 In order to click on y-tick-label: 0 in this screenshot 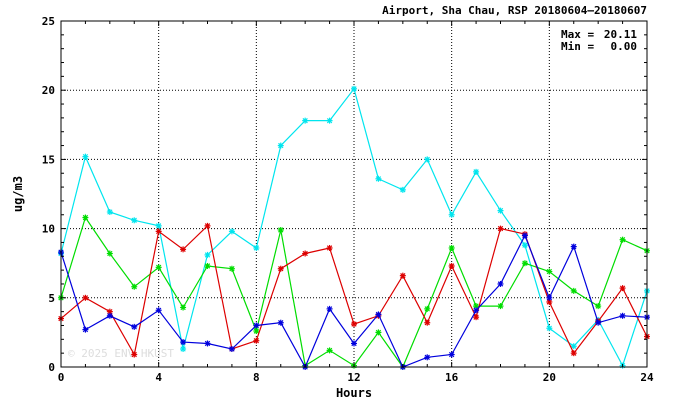, I will do `click(51, 367)`.